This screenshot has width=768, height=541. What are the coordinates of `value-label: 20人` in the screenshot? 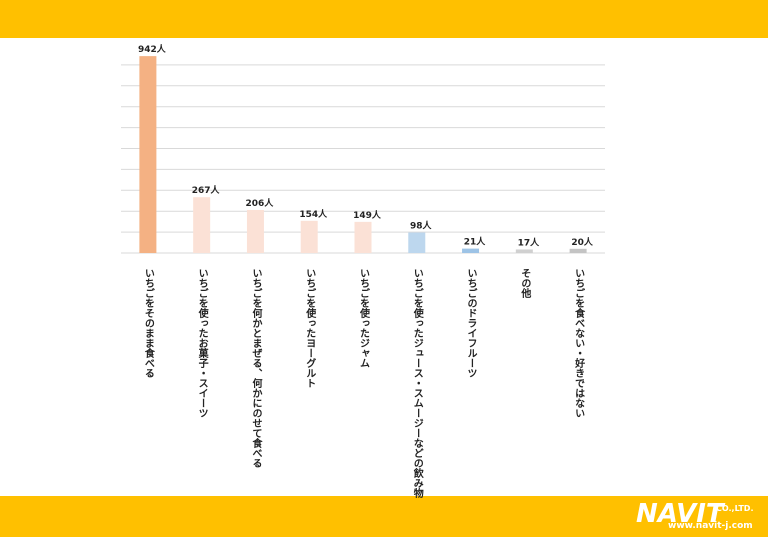 It's located at (582, 242).